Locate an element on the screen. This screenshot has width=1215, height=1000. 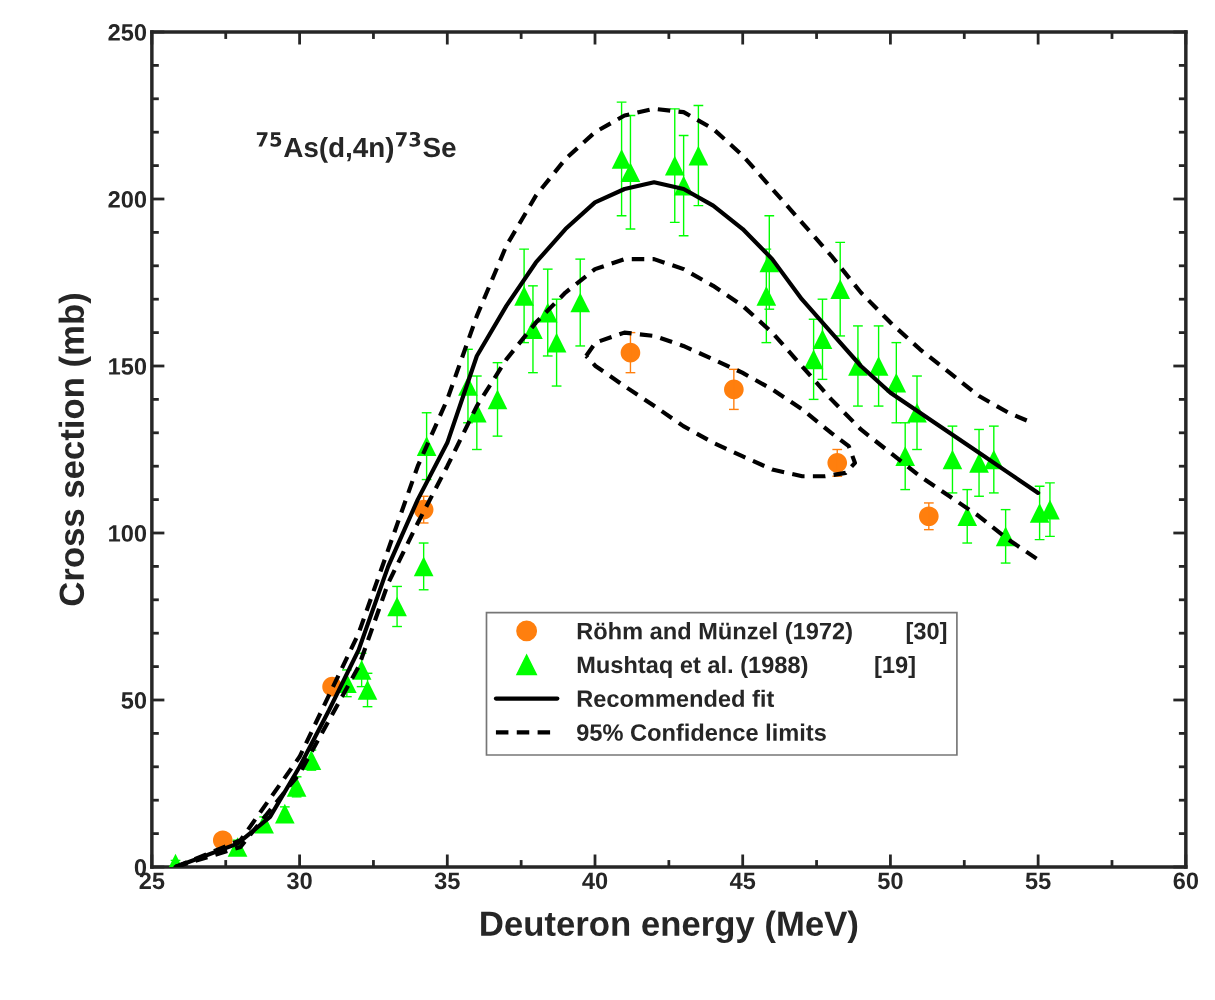
x-tick-label: 60 is located at coordinates (1185, 881).